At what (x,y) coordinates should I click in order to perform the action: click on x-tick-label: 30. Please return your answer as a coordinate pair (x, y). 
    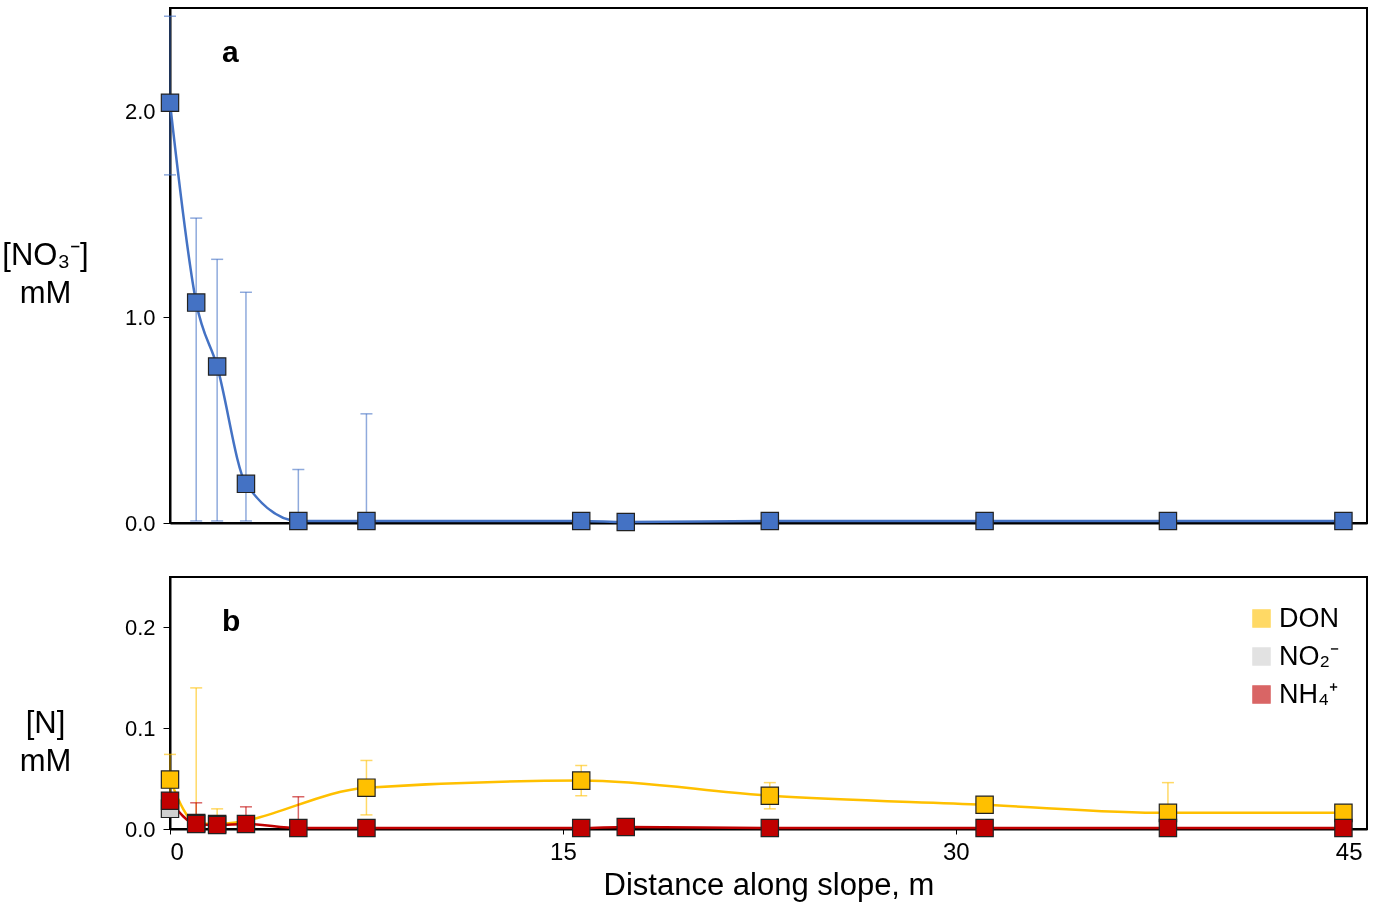
    Looking at the image, I should click on (956, 851).